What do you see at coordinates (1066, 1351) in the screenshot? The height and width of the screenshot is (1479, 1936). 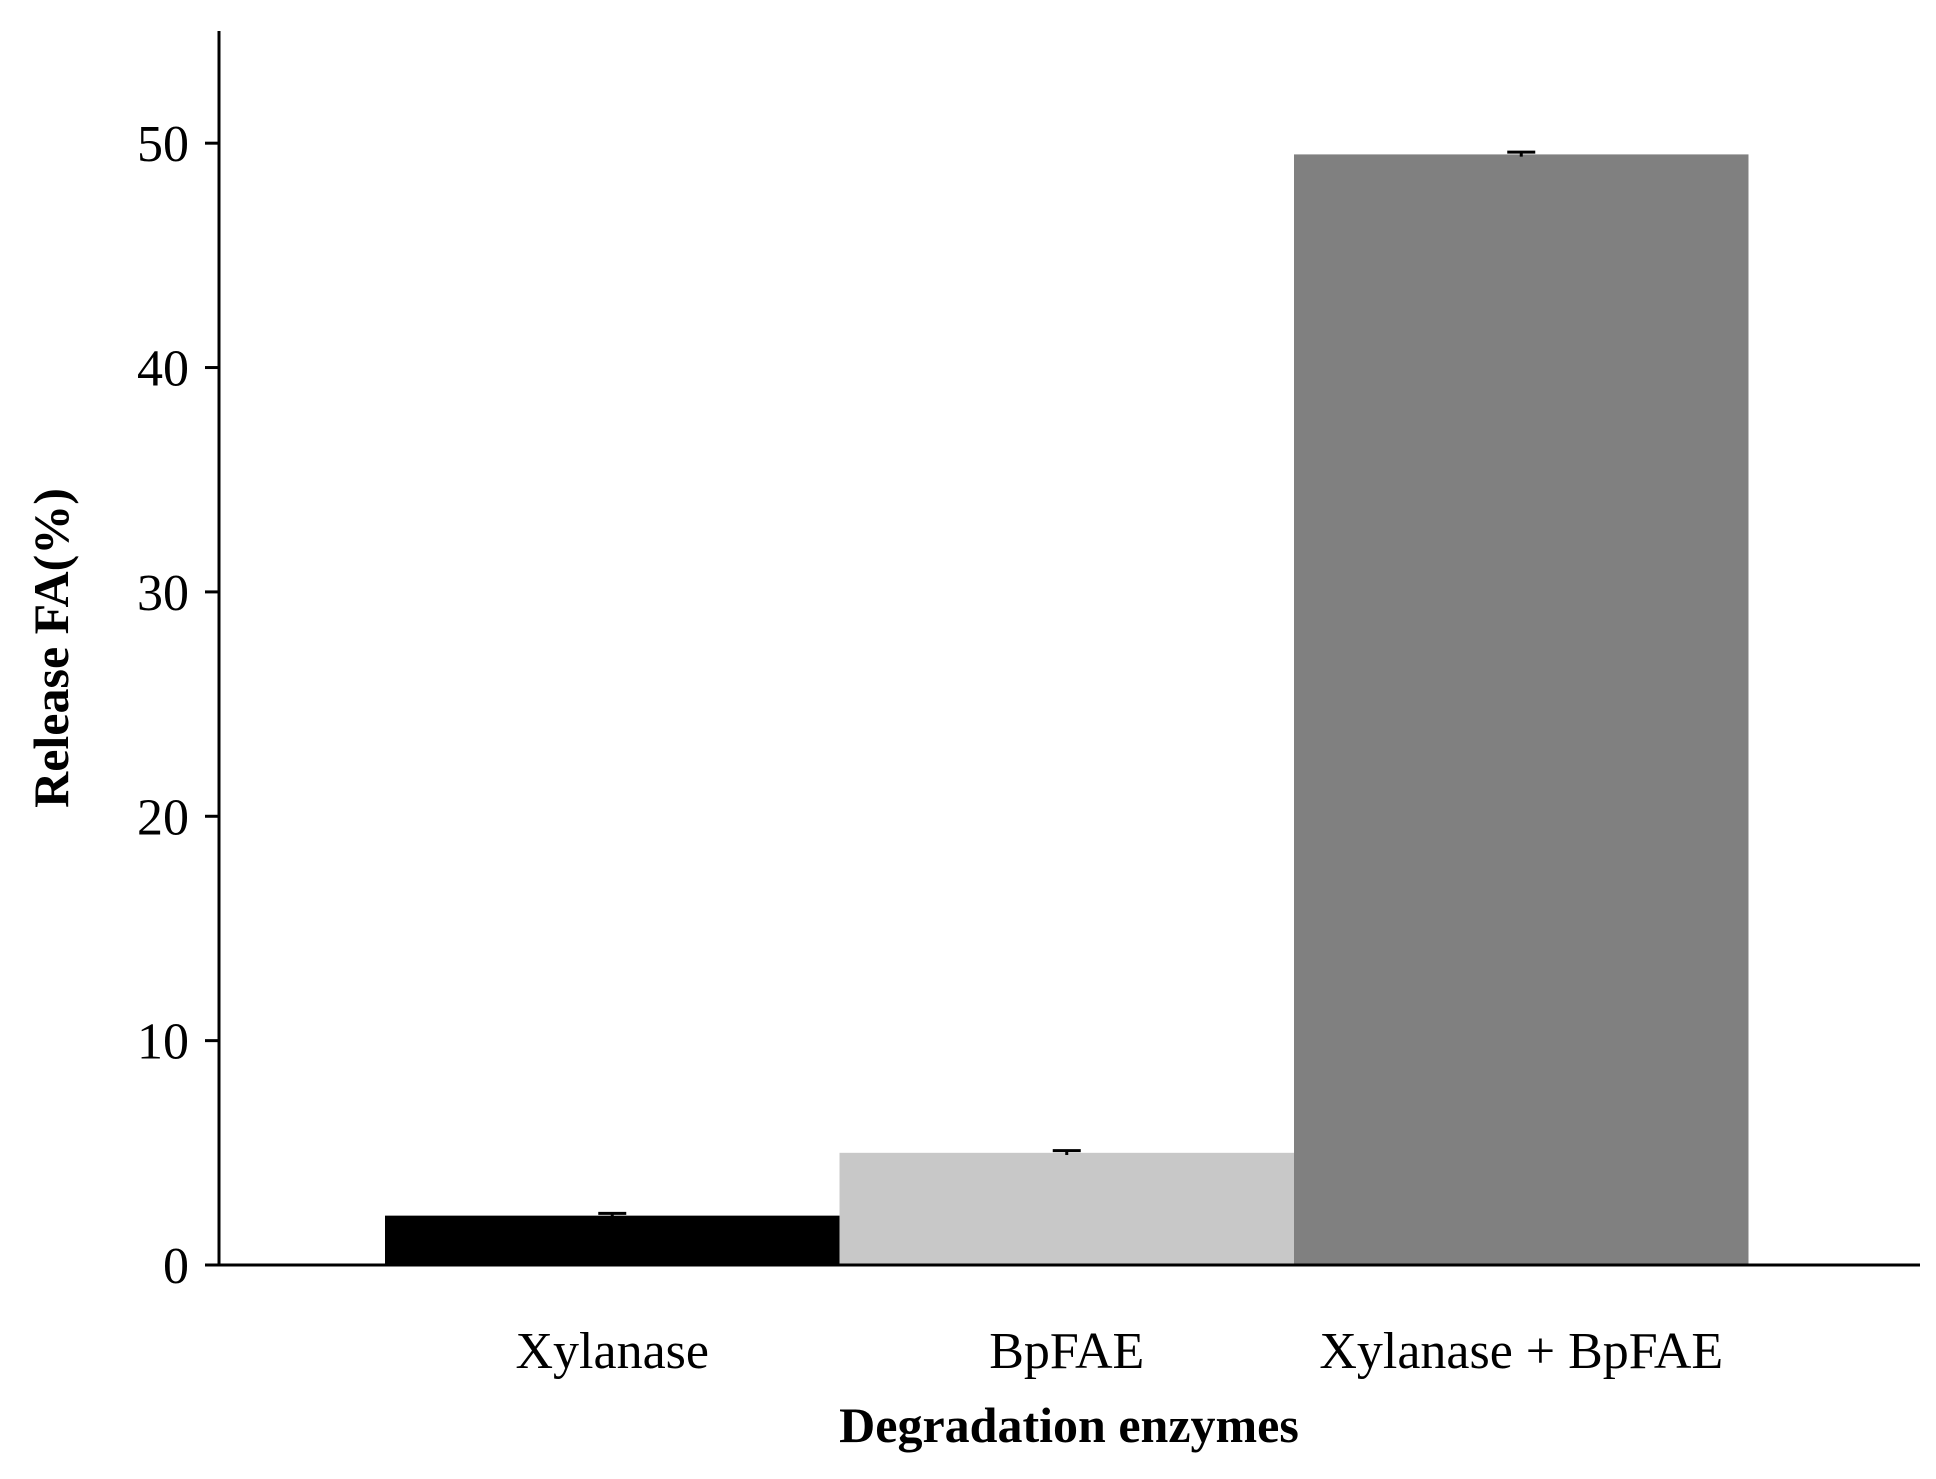 I see `x-tick-label: BpFAE` at bounding box center [1066, 1351].